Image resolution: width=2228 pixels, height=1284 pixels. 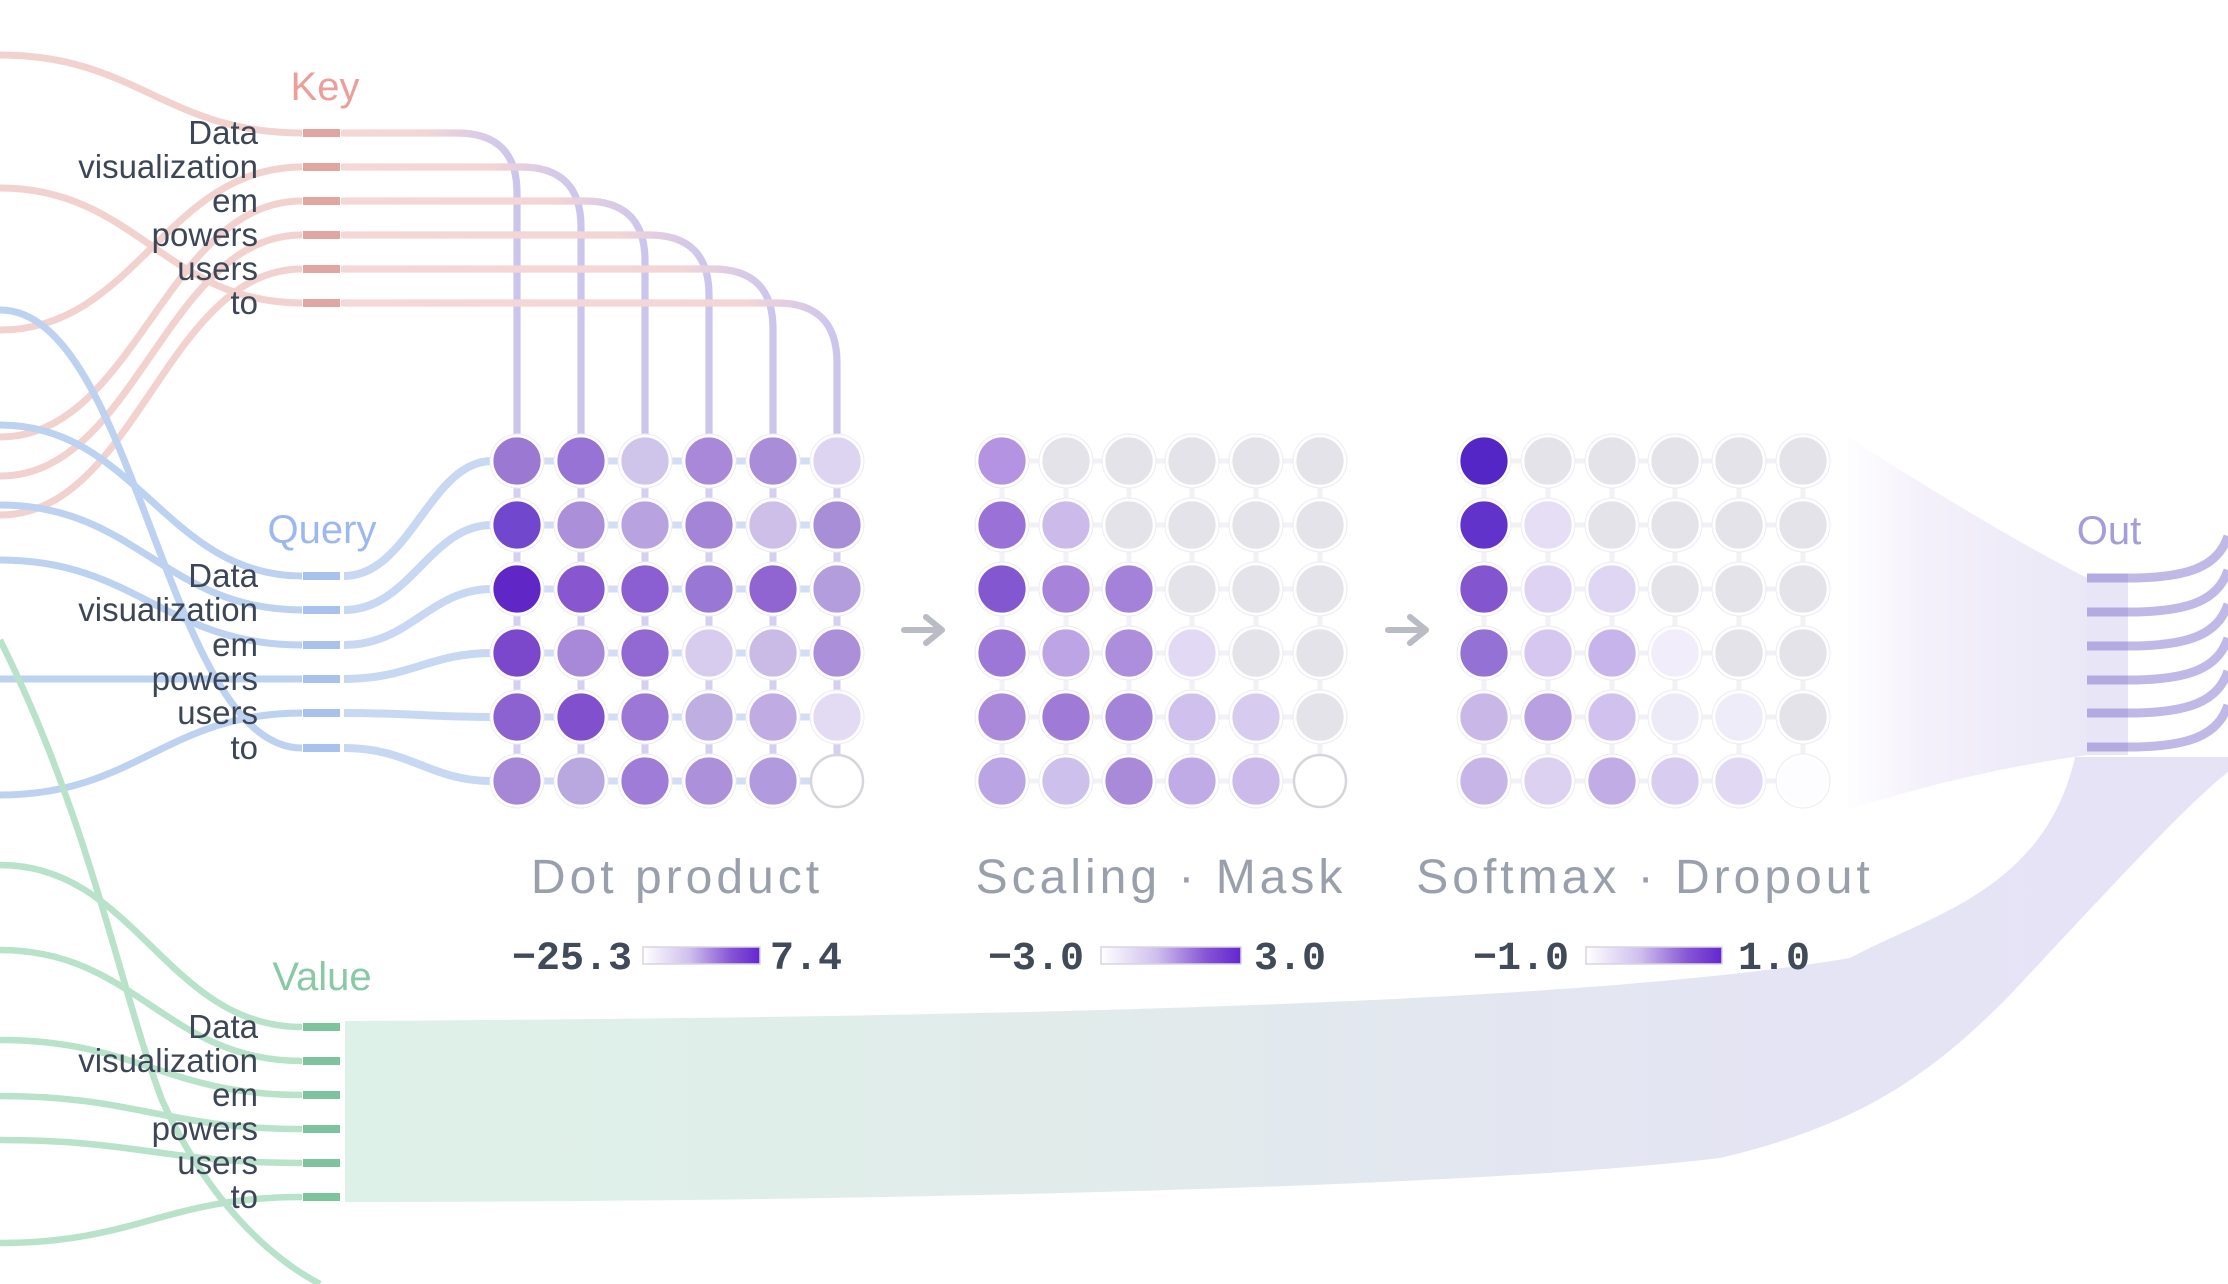 What do you see at coordinates (1774, 959) in the screenshot?
I see `svg-text: 1.0` at bounding box center [1774, 959].